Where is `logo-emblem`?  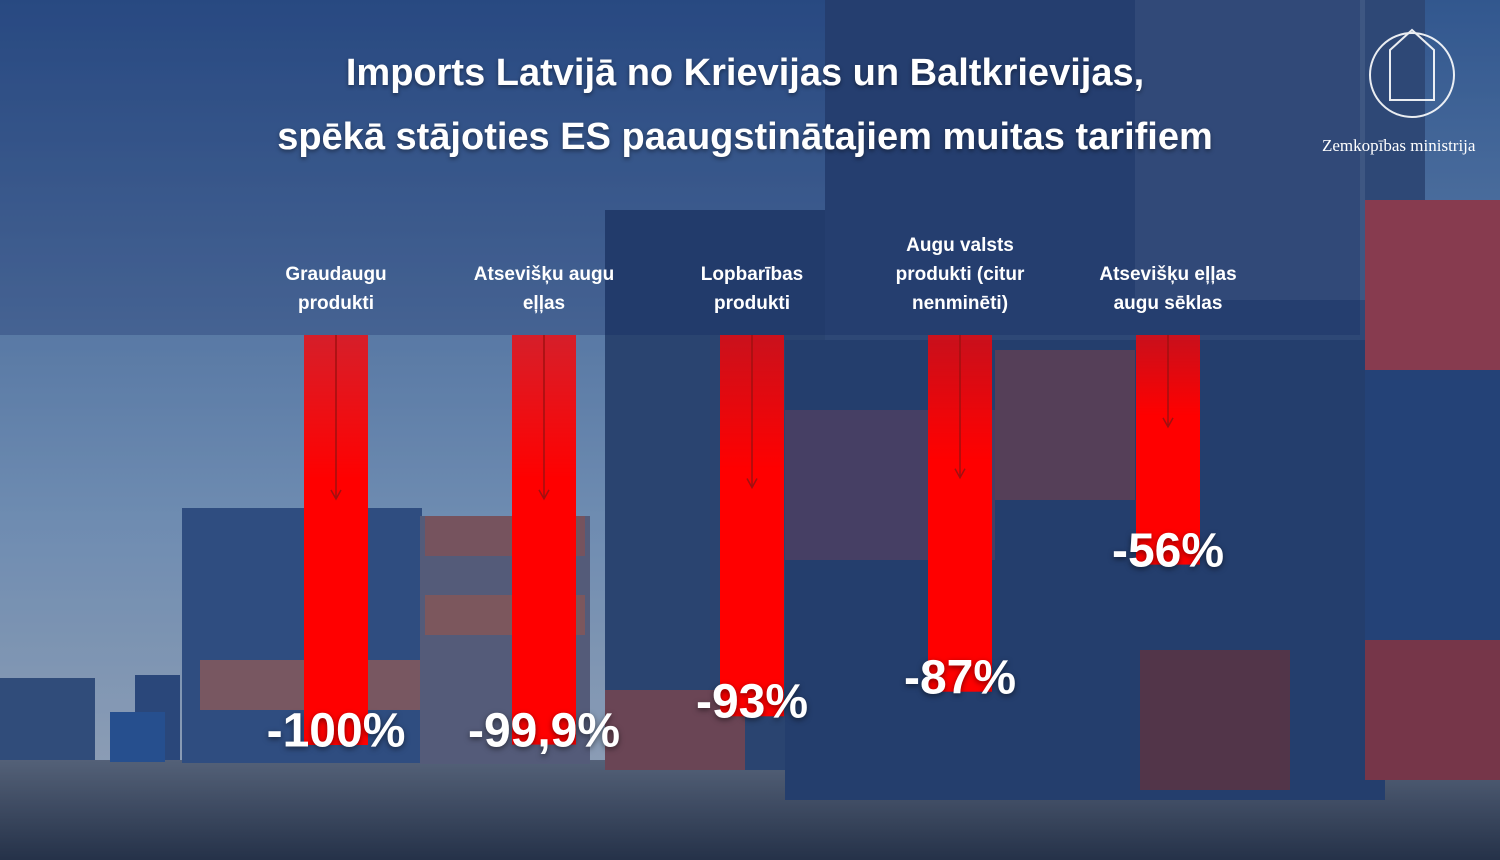 logo-emblem is located at coordinates (1412, 73).